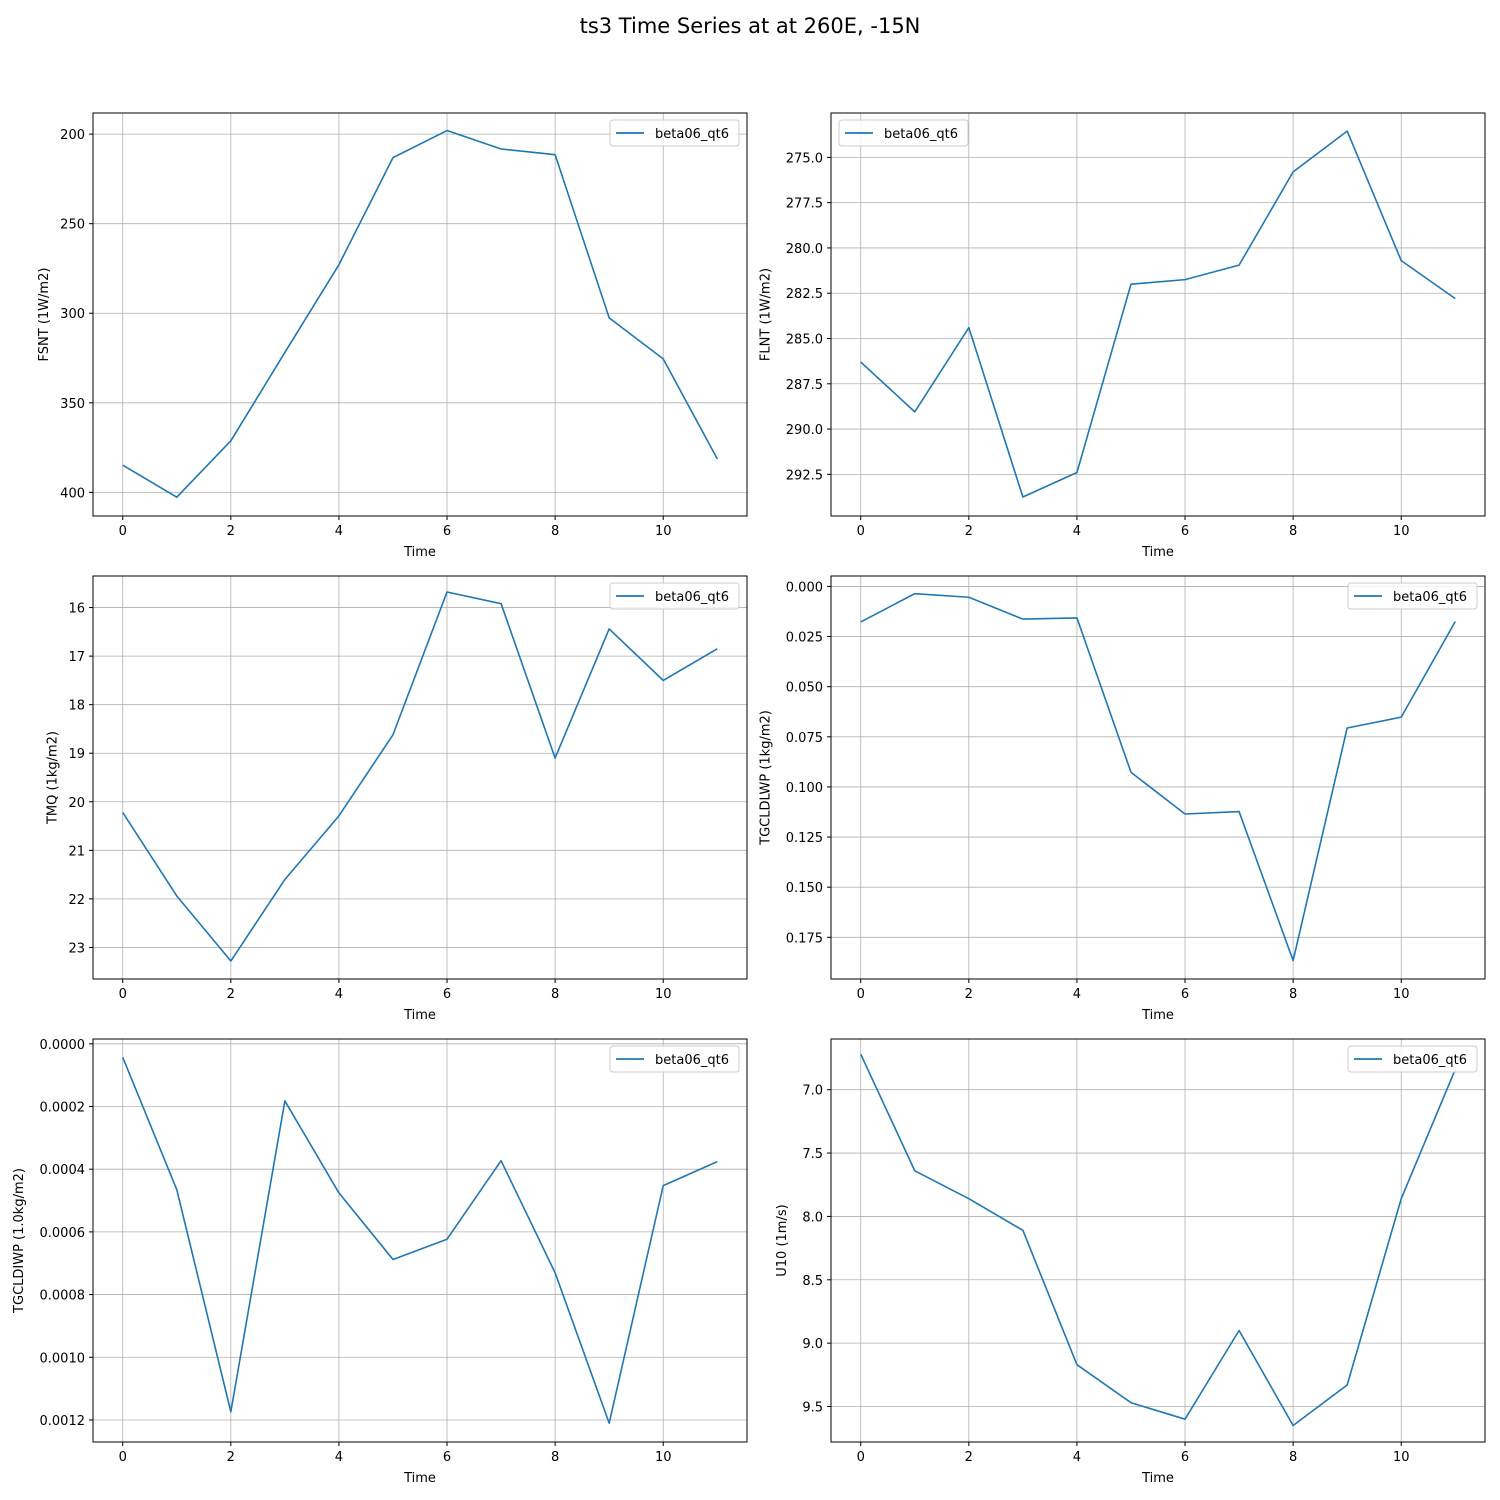 The image size is (1500, 1500). What do you see at coordinates (812, 1217) in the screenshot?
I see `y-tick-label: 8.0` at bounding box center [812, 1217].